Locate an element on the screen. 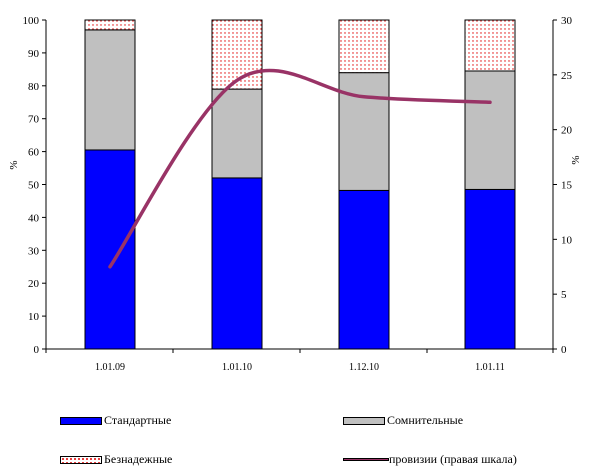  x-tick-label-1: 1.01.10 is located at coordinates (237, 367).